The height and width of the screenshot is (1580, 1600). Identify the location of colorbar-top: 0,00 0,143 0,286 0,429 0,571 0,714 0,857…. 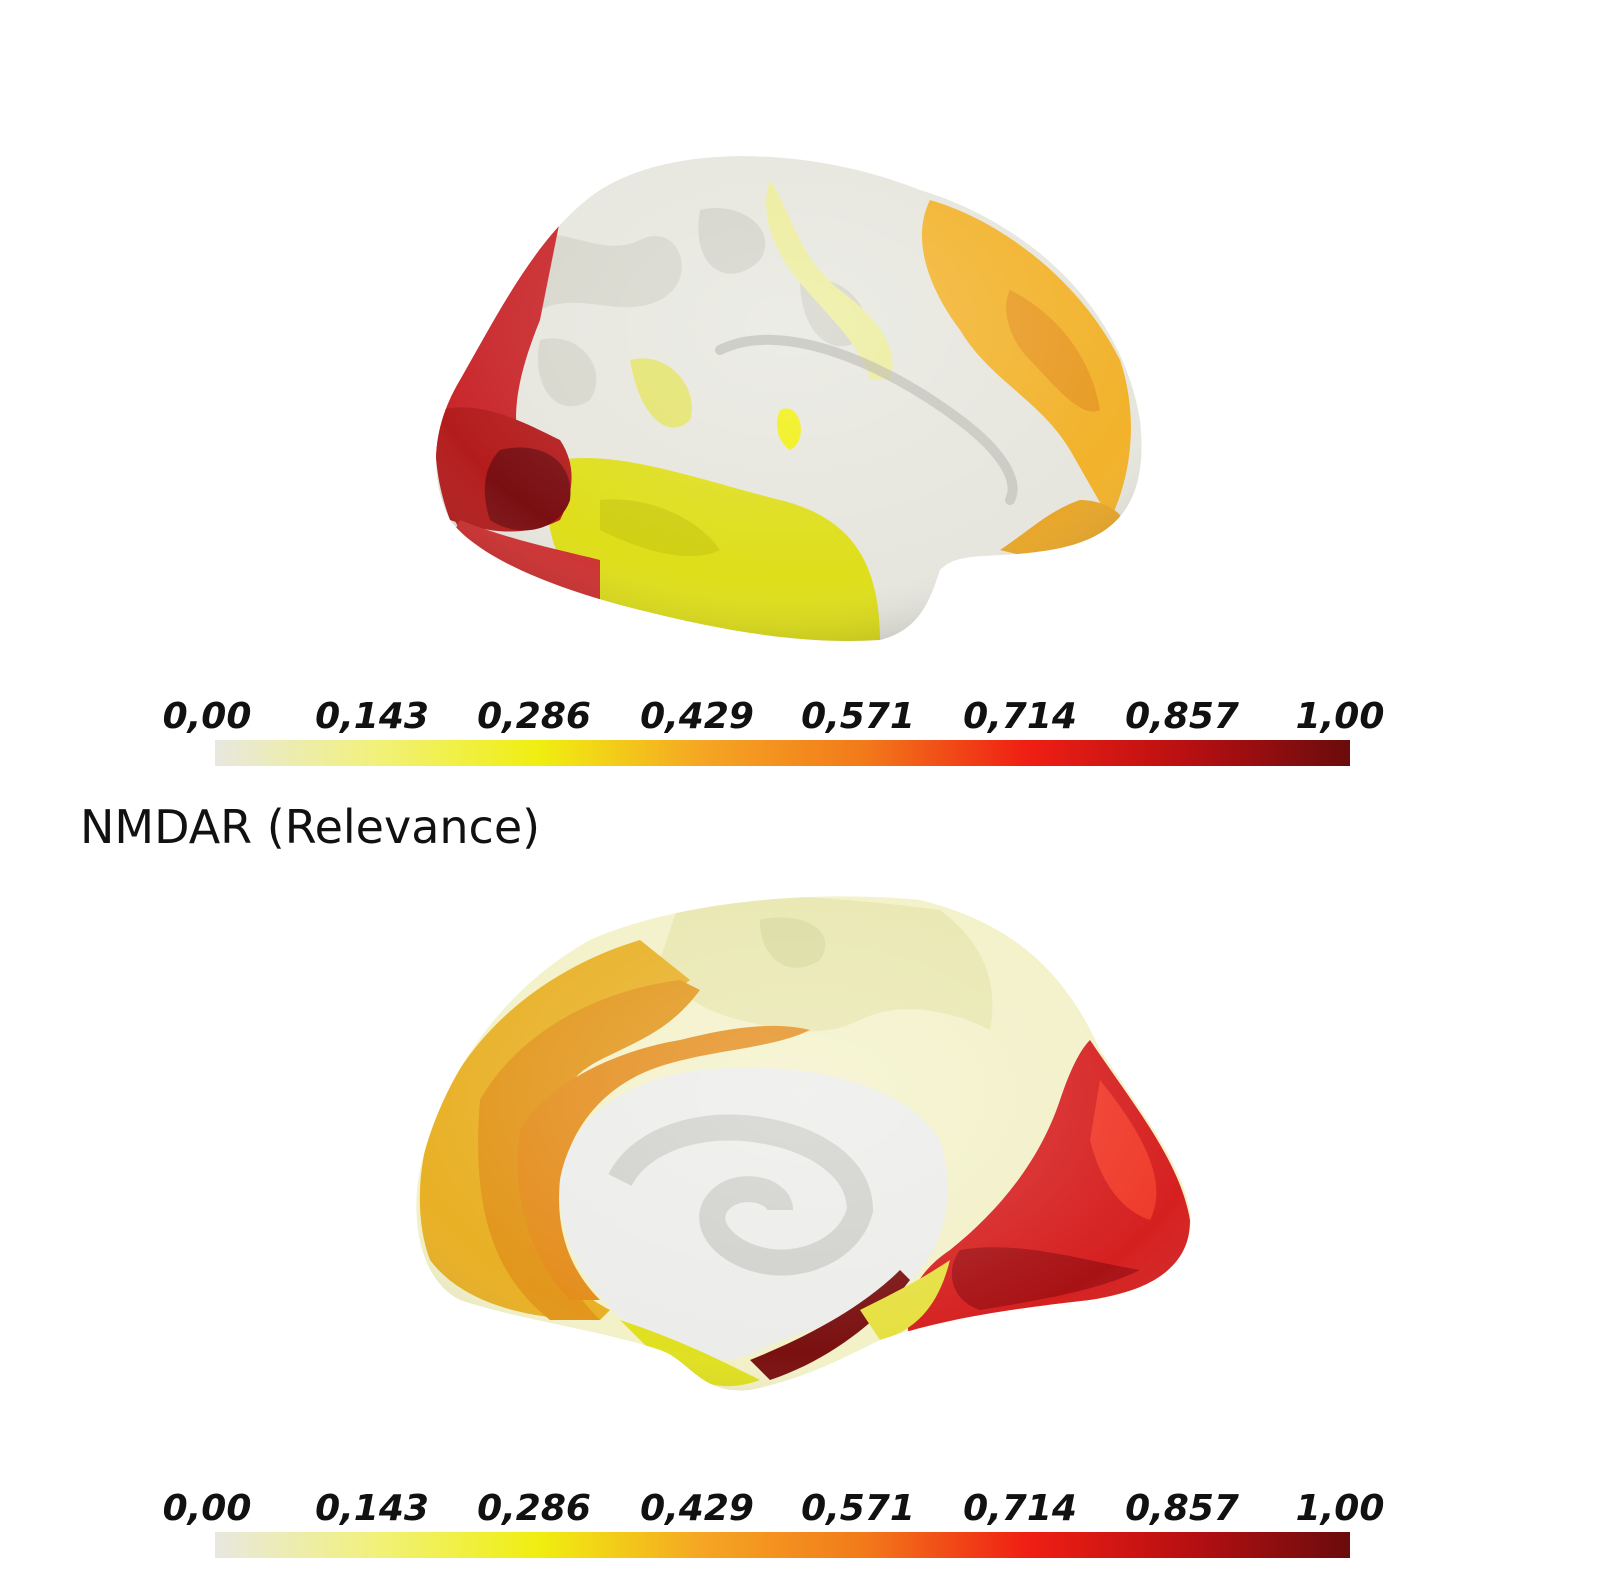
(780, 736).